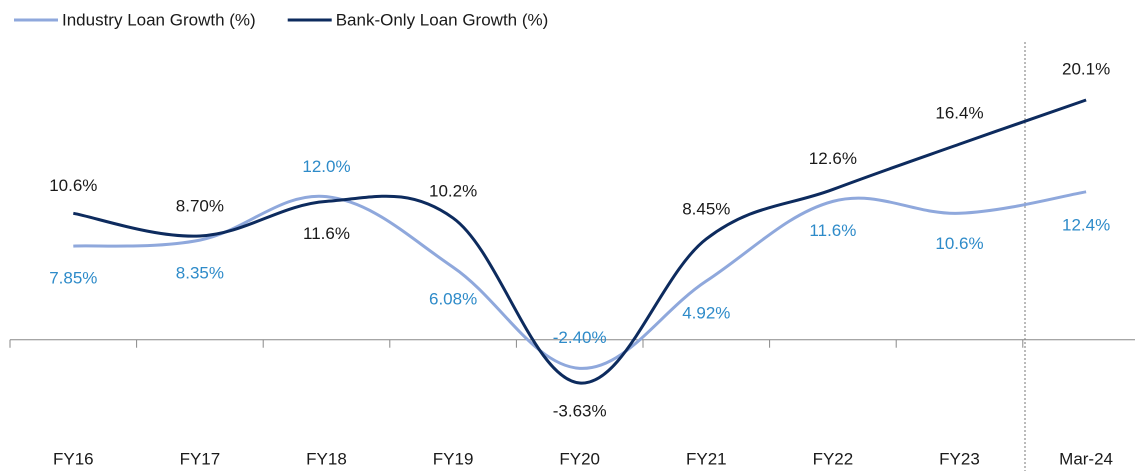  I want to click on x-tick-label: FY18, so click(326, 458).